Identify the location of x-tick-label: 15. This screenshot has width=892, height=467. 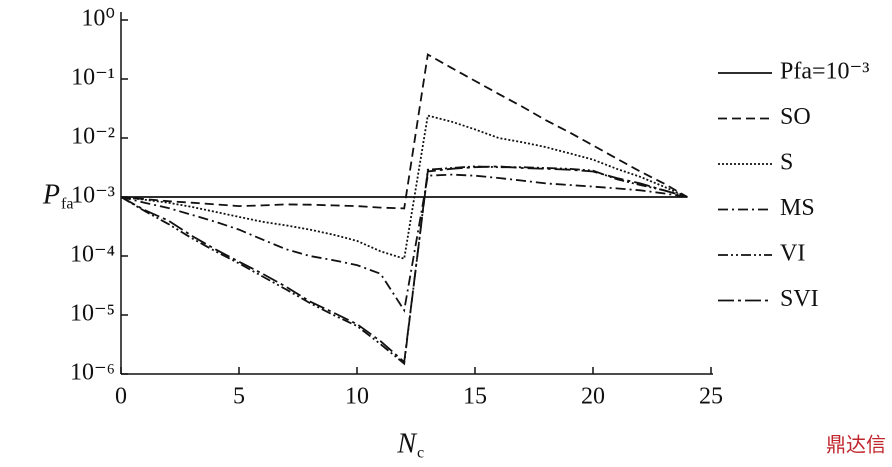
(475, 397).